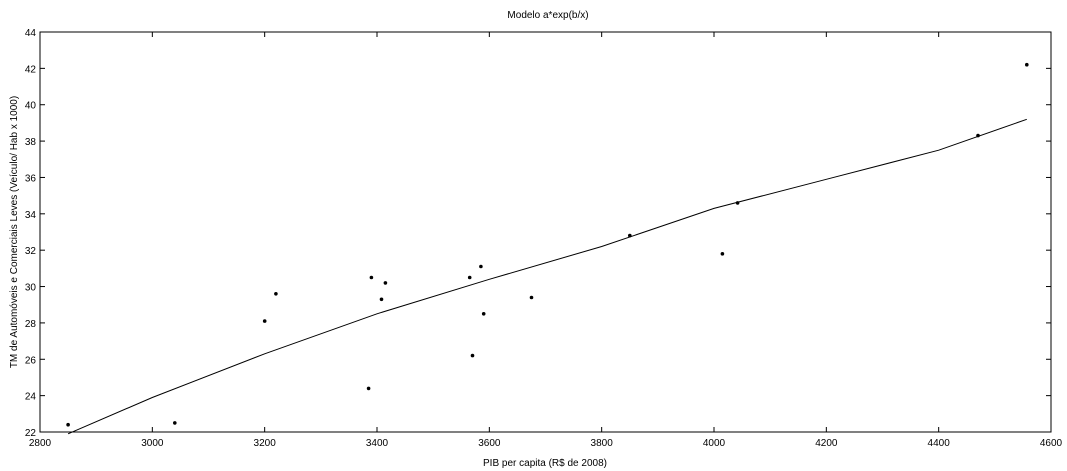 The height and width of the screenshot is (471, 1067). I want to click on y-tick-label: 26, so click(31, 360).